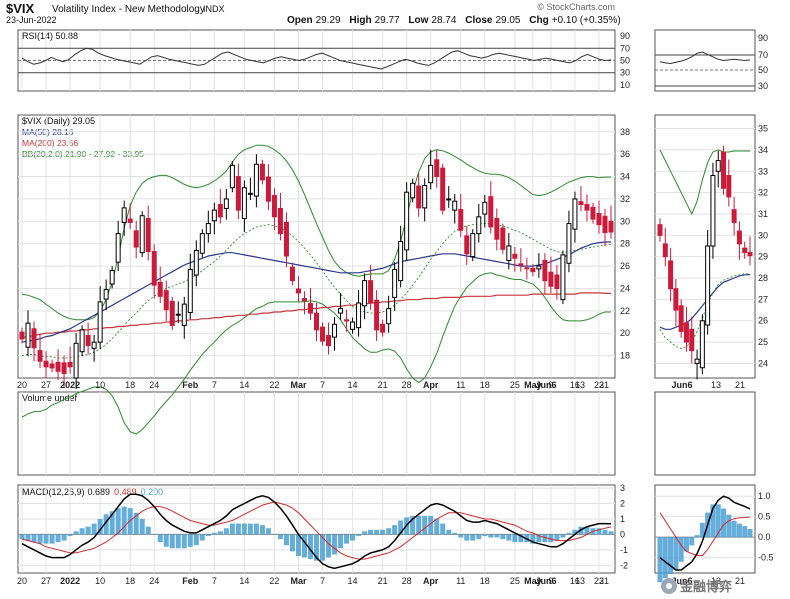  Describe the element at coordinates (58, 121) in the screenshot. I see `price-label: $VIX (Daily) 29.05` at that location.